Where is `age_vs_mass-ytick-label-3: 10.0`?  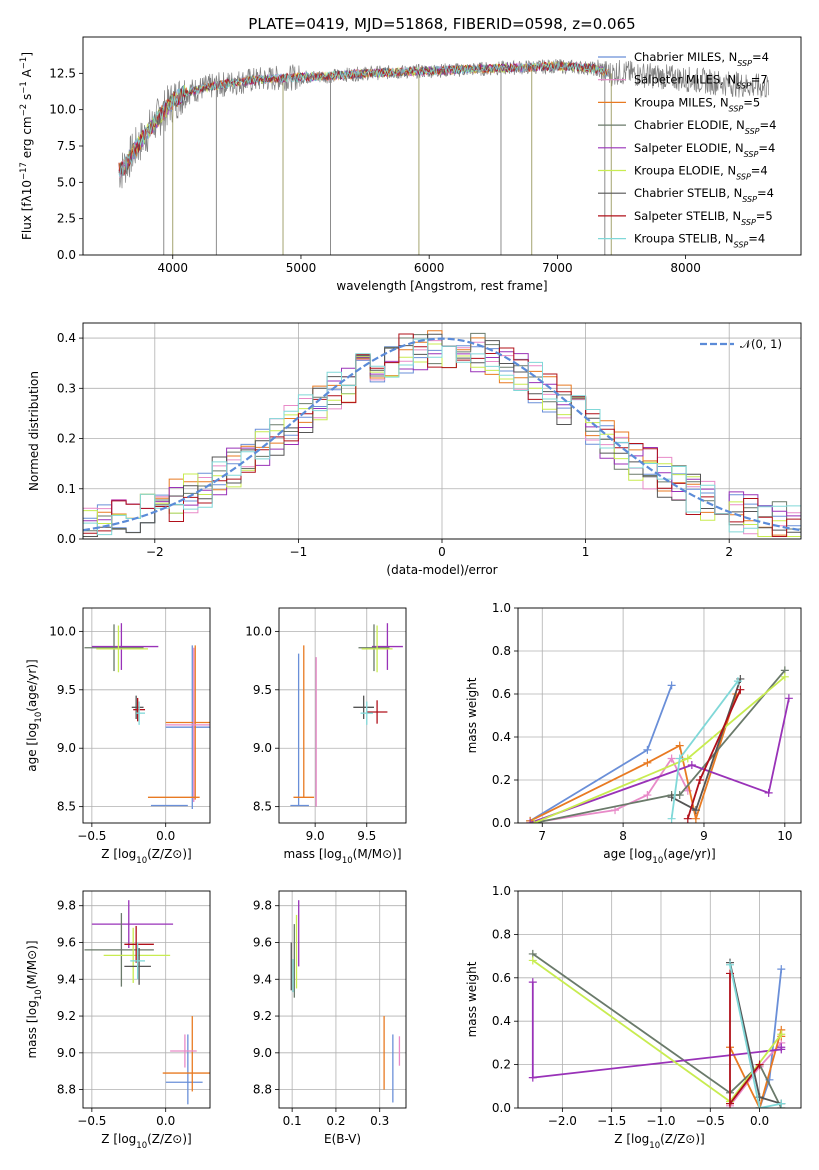 age_vs_mass-ytick-label-3: 10.0 is located at coordinates (258, 631).